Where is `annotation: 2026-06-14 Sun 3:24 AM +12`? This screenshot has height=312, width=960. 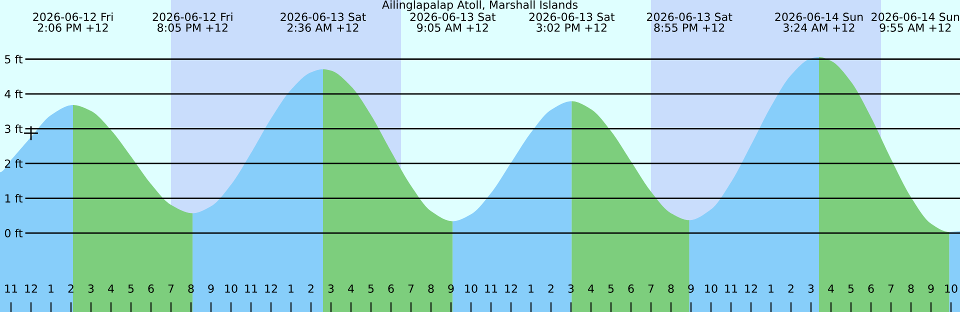
annotation: 2026-06-14 Sun 3:24 AM +12 is located at coordinates (819, 22).